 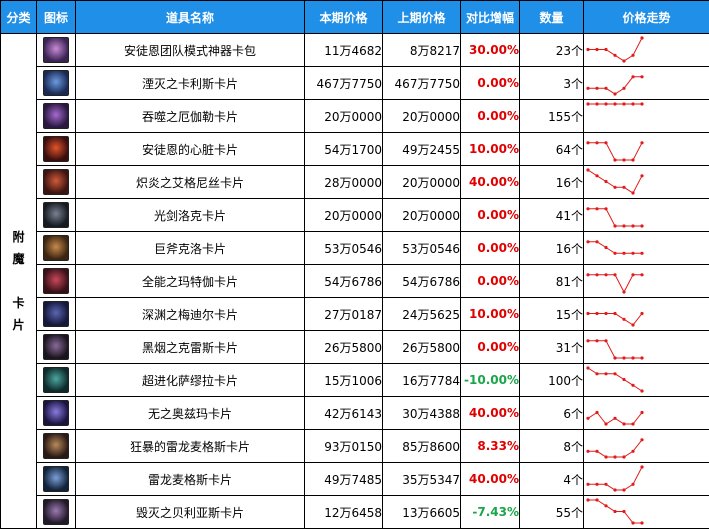 I want to click on table-row: 毁灭之贝利亚斯卡片 12万6458 13万6605 -7.43% 55个, so click(x=355, y=512).